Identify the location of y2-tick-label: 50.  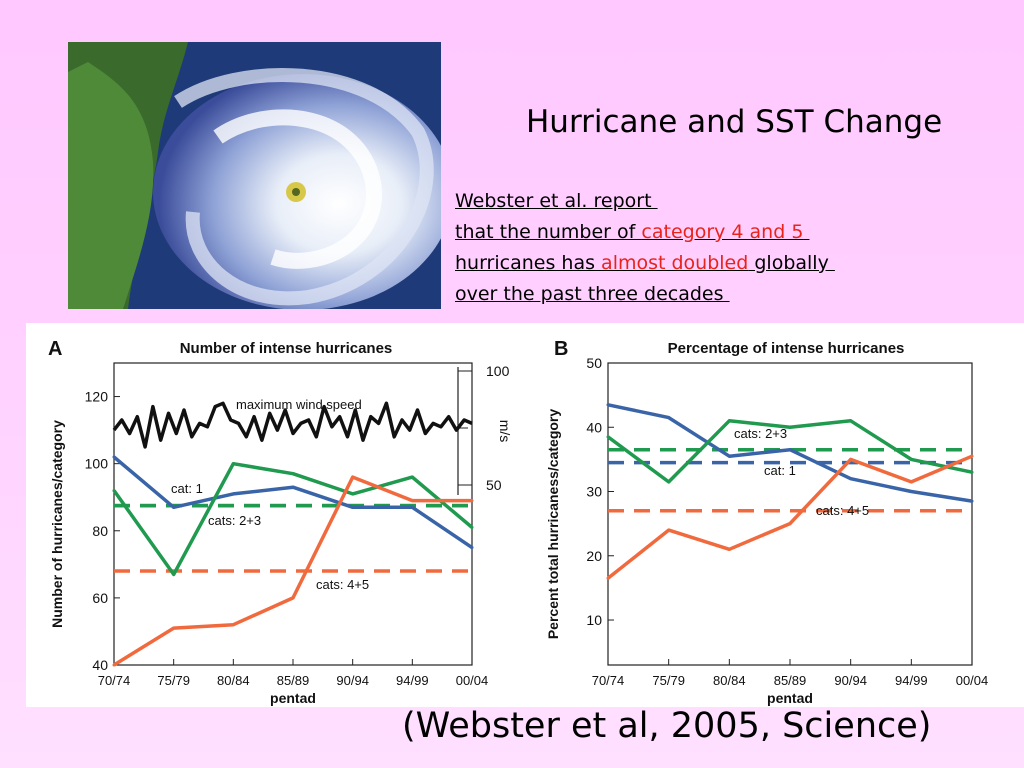
(494, 485).